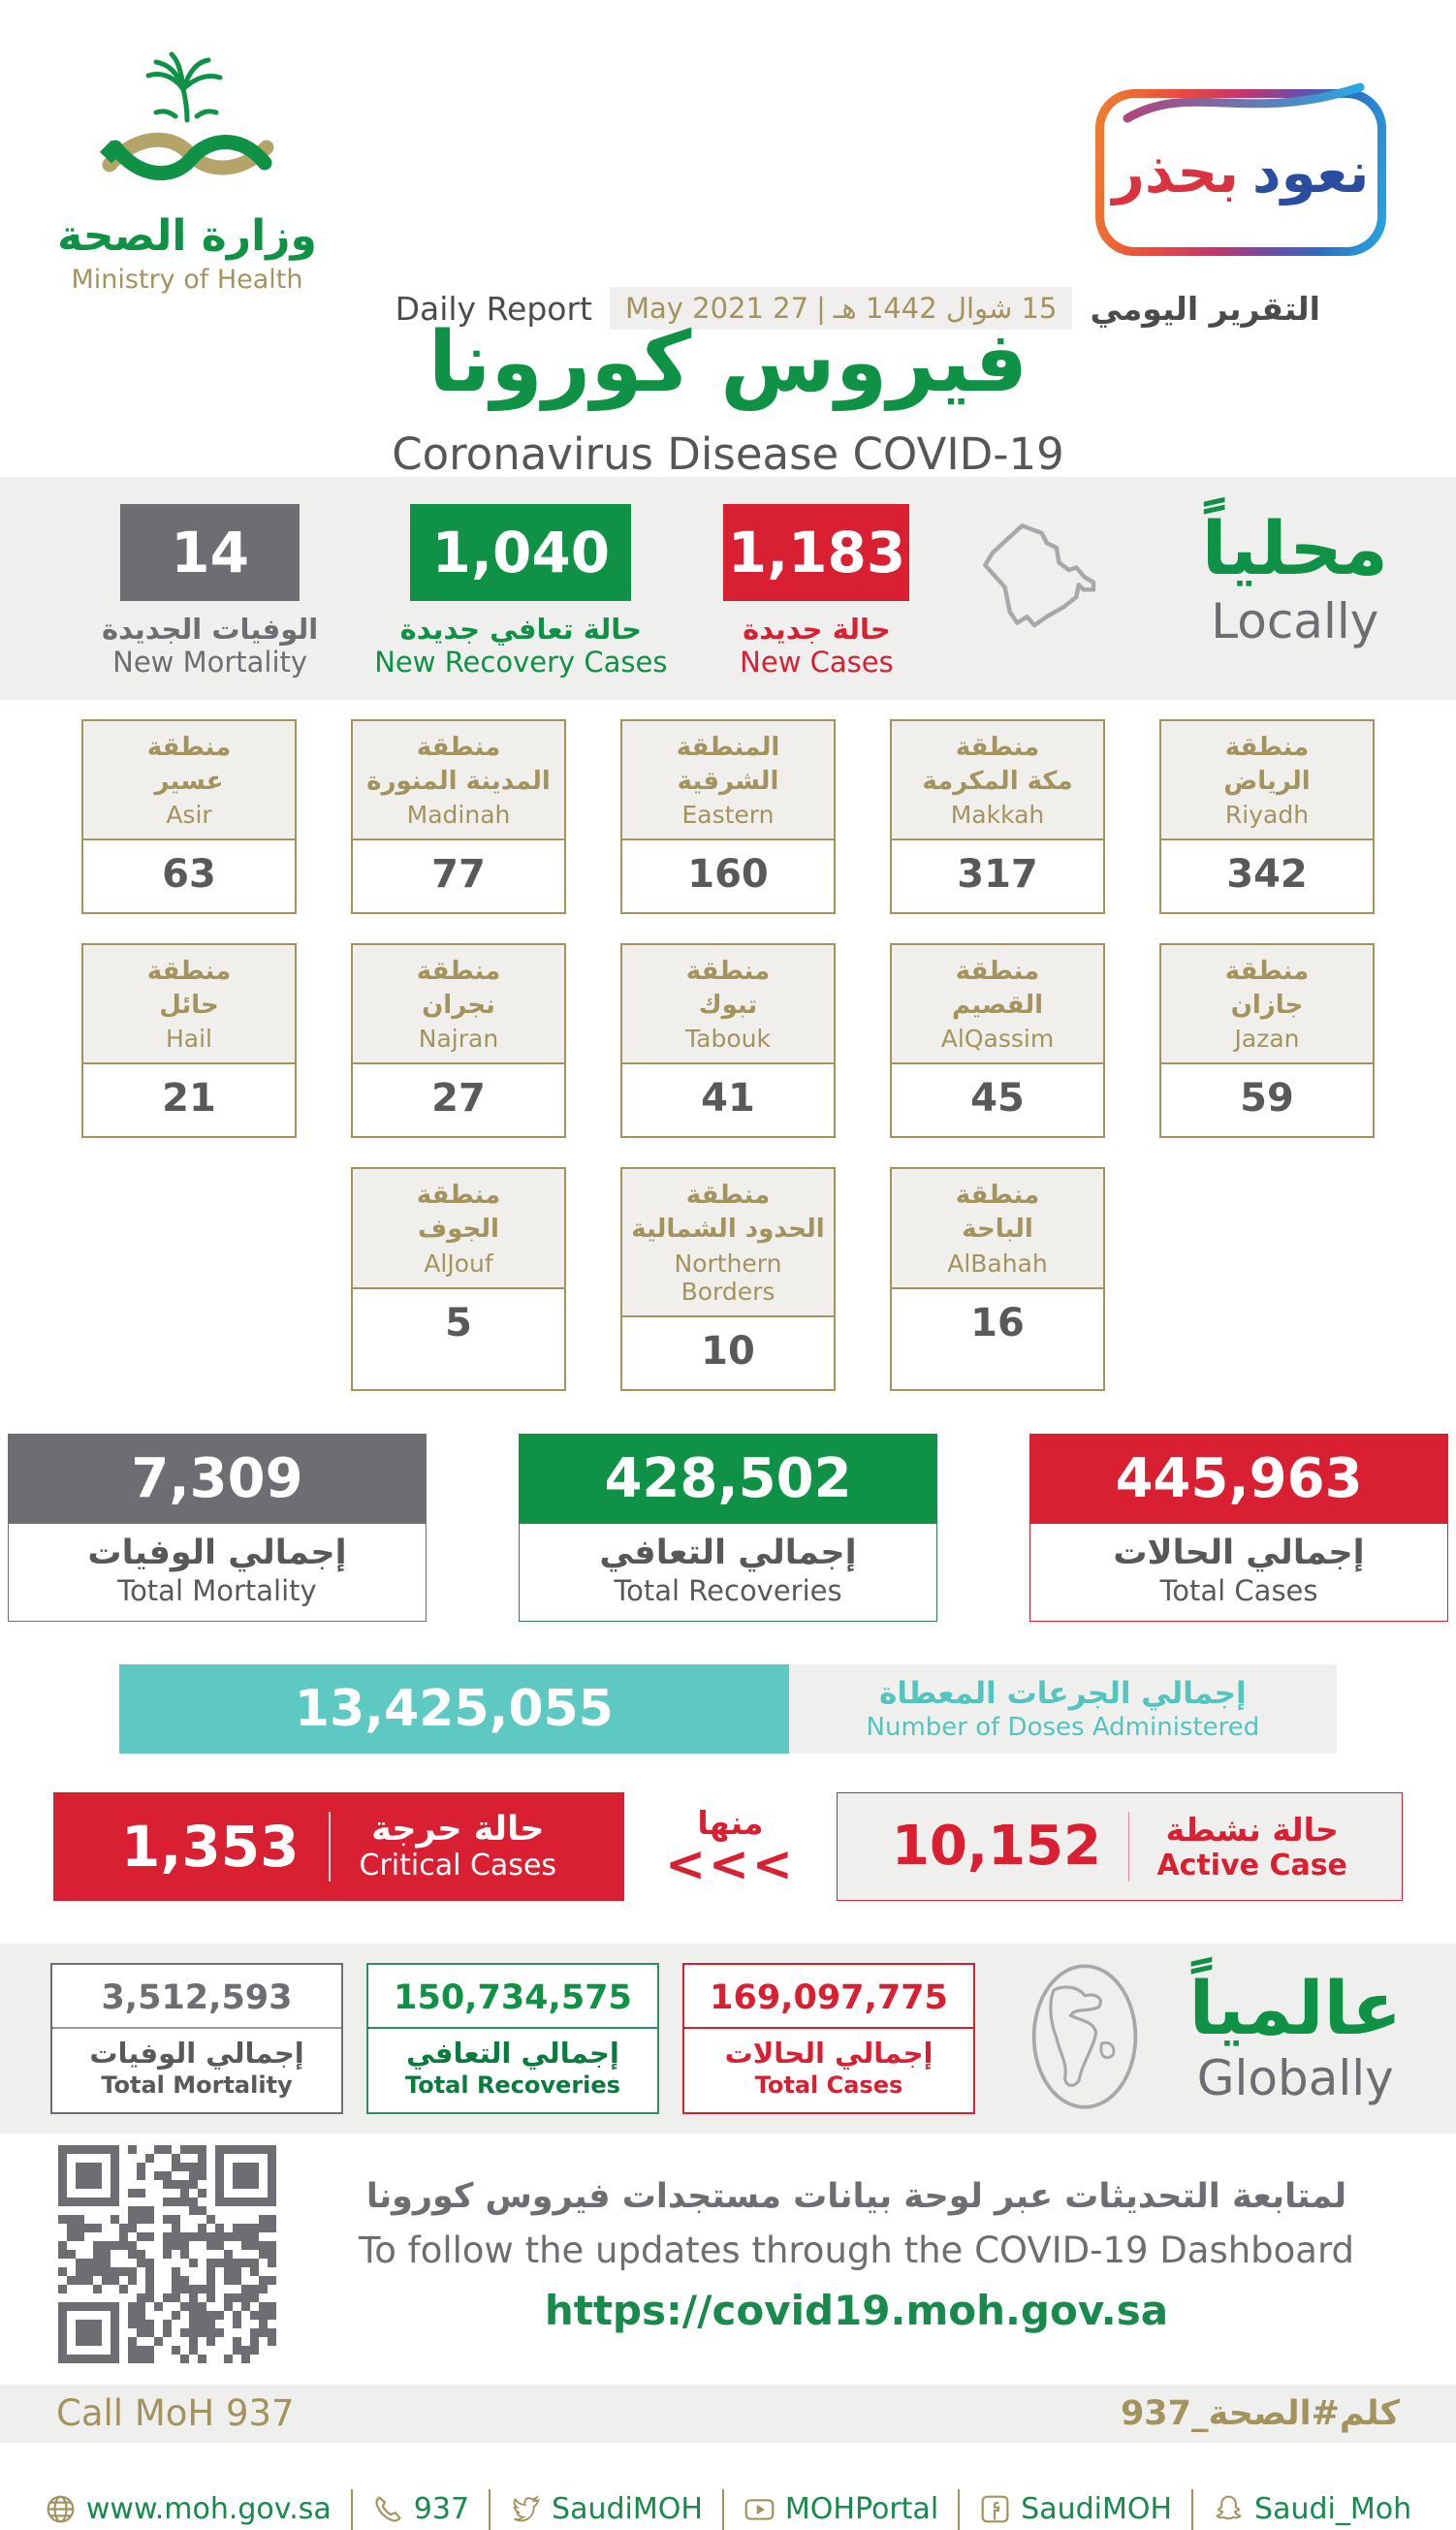  Describe the element at coordinates (731, 1864) in the screenshot. I see `left-arrows-icon: <<<` at that location.